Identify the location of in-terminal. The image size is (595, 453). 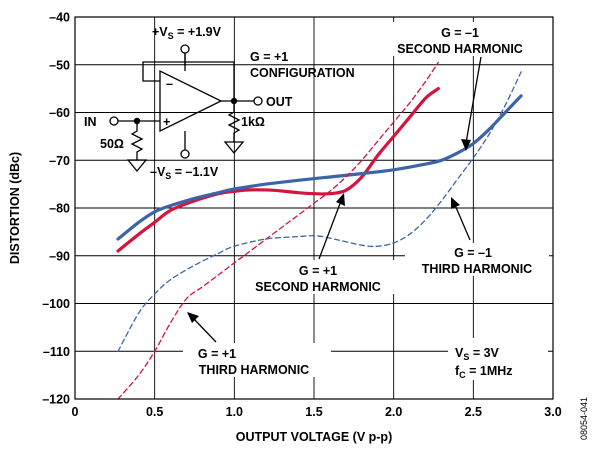
(114, 121).